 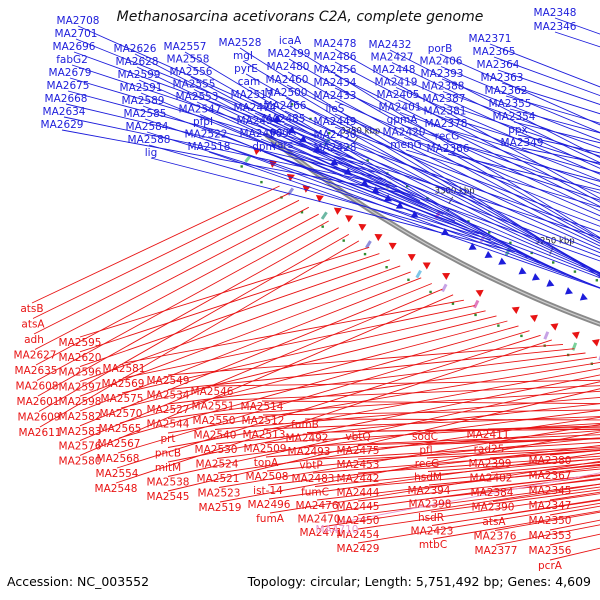 I want to click on gene-label-ma2582: MA2582, so click(x=80, y=417).